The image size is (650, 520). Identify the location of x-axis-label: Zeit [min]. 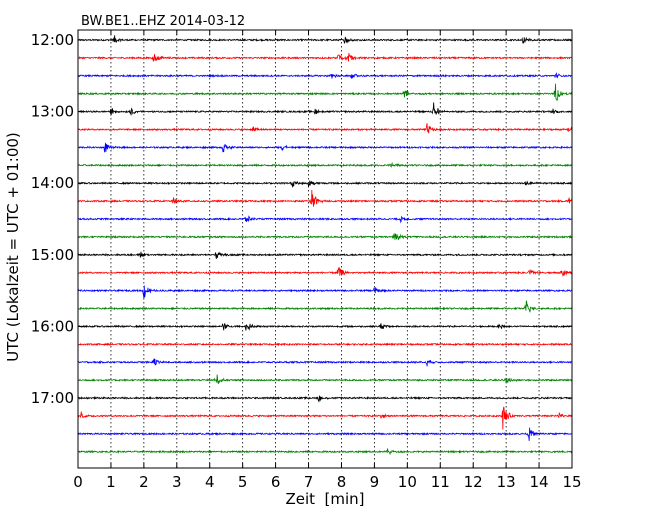
(324, 499).